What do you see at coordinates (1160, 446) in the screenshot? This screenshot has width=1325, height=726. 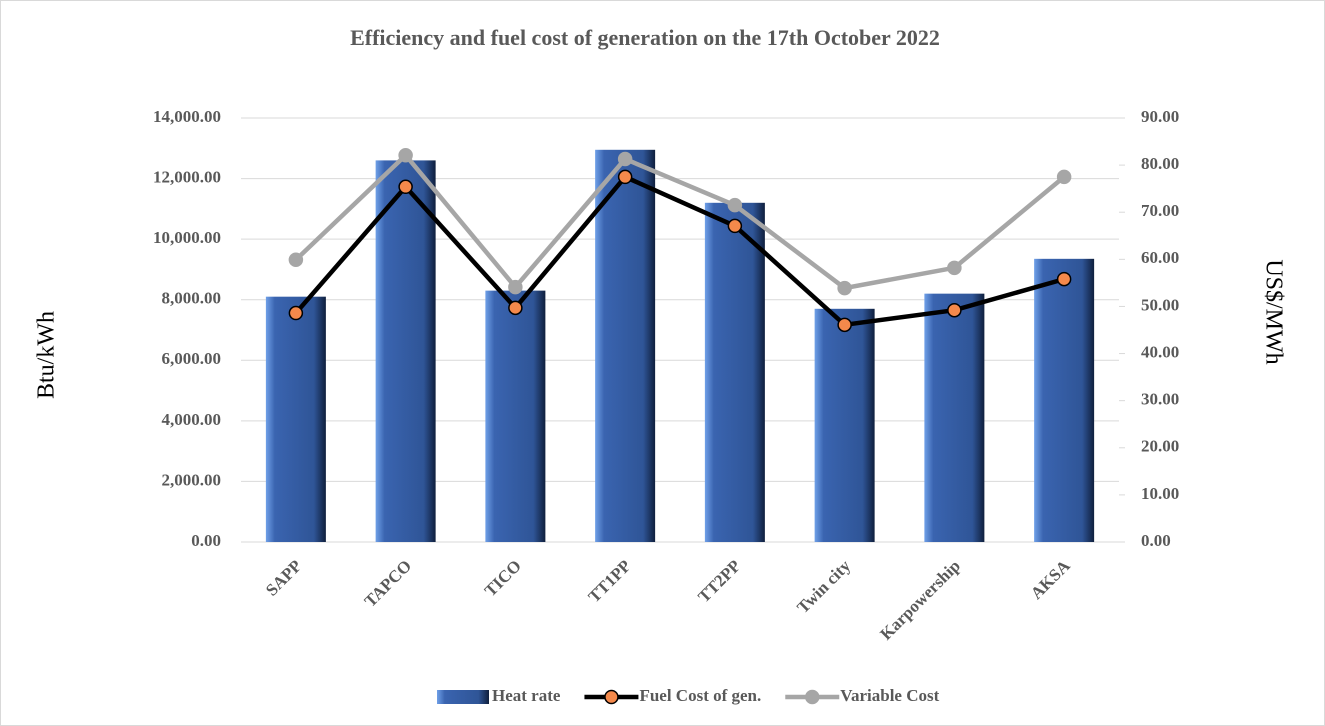 I see `y2-tick-label: 20.00` at bounding box center [1160, 446].